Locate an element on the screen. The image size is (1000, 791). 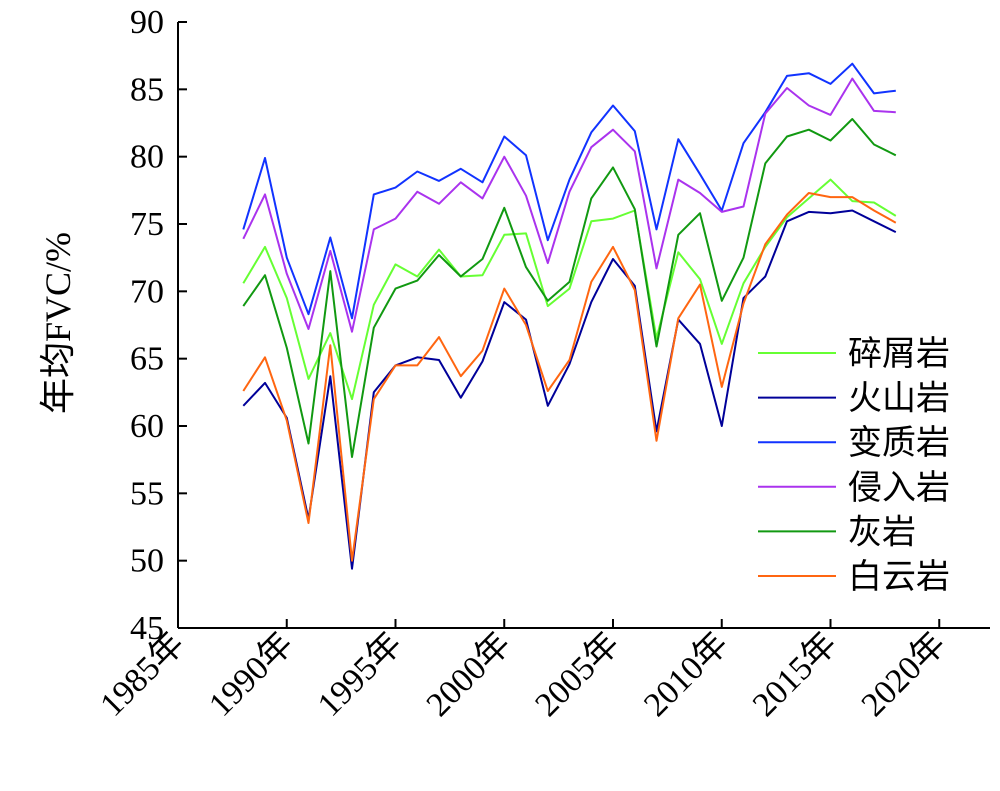
x-tick-label: 2020年 is located at coordinates (903, 674).